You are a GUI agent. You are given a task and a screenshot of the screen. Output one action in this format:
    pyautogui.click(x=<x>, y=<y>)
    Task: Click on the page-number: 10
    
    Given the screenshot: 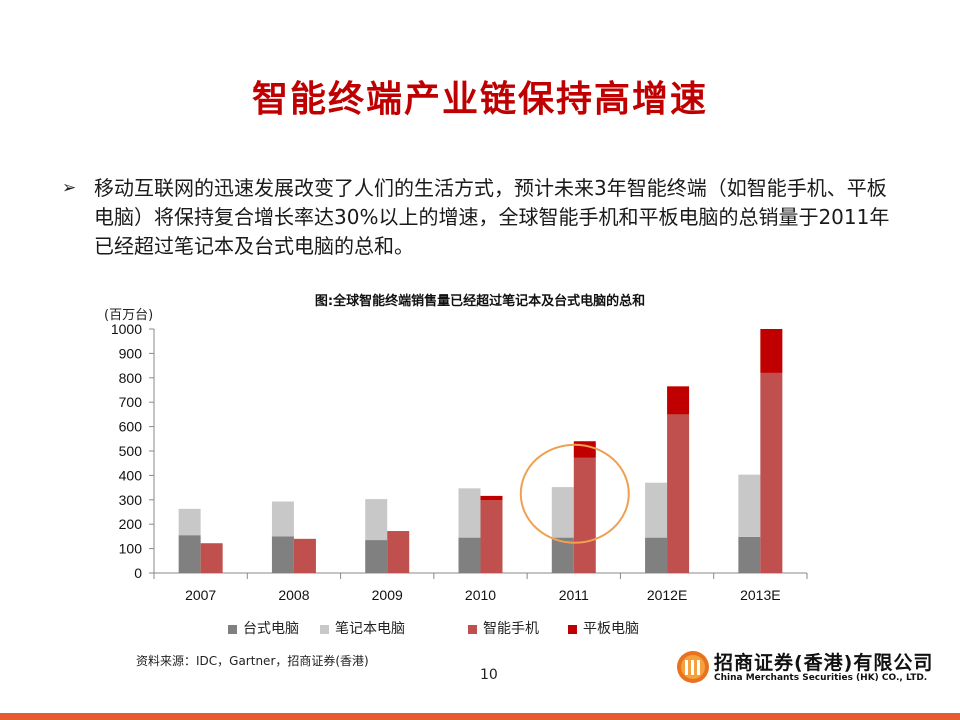 What is the action you would take?
    pyautogui.click(x=489, y=675)
    